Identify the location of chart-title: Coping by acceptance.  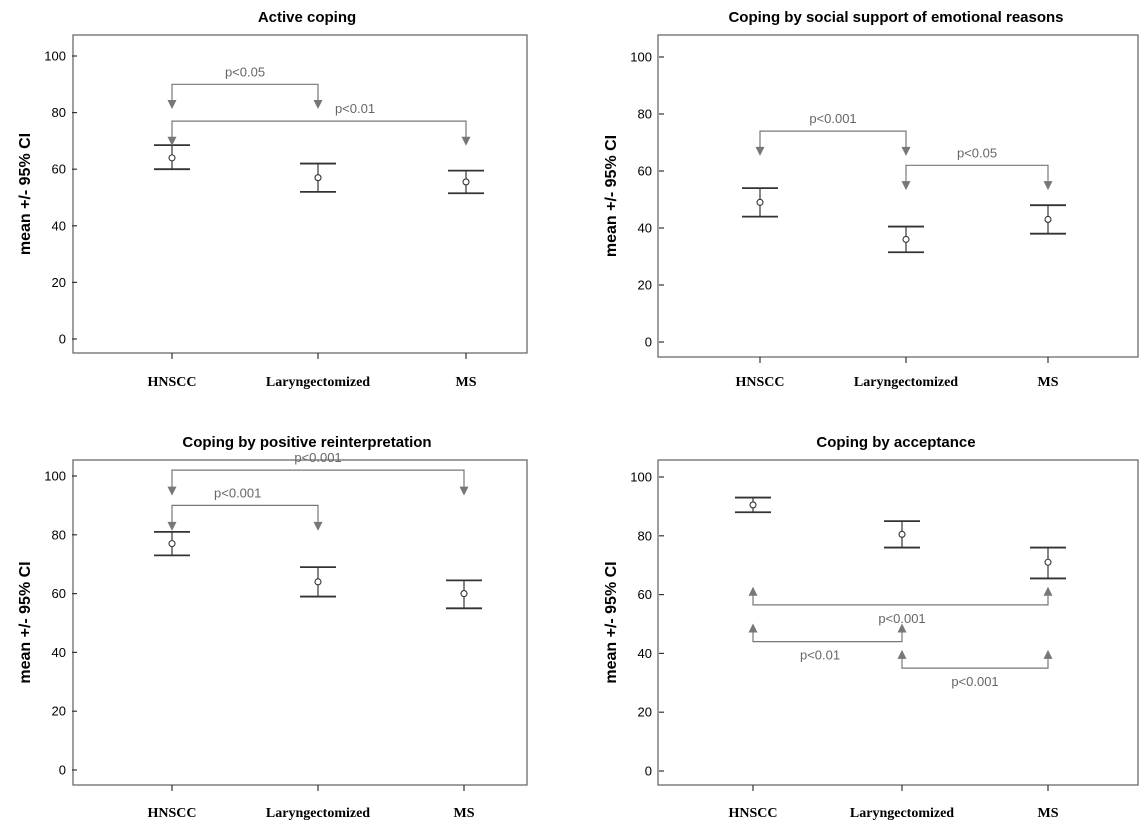
(895, 442).